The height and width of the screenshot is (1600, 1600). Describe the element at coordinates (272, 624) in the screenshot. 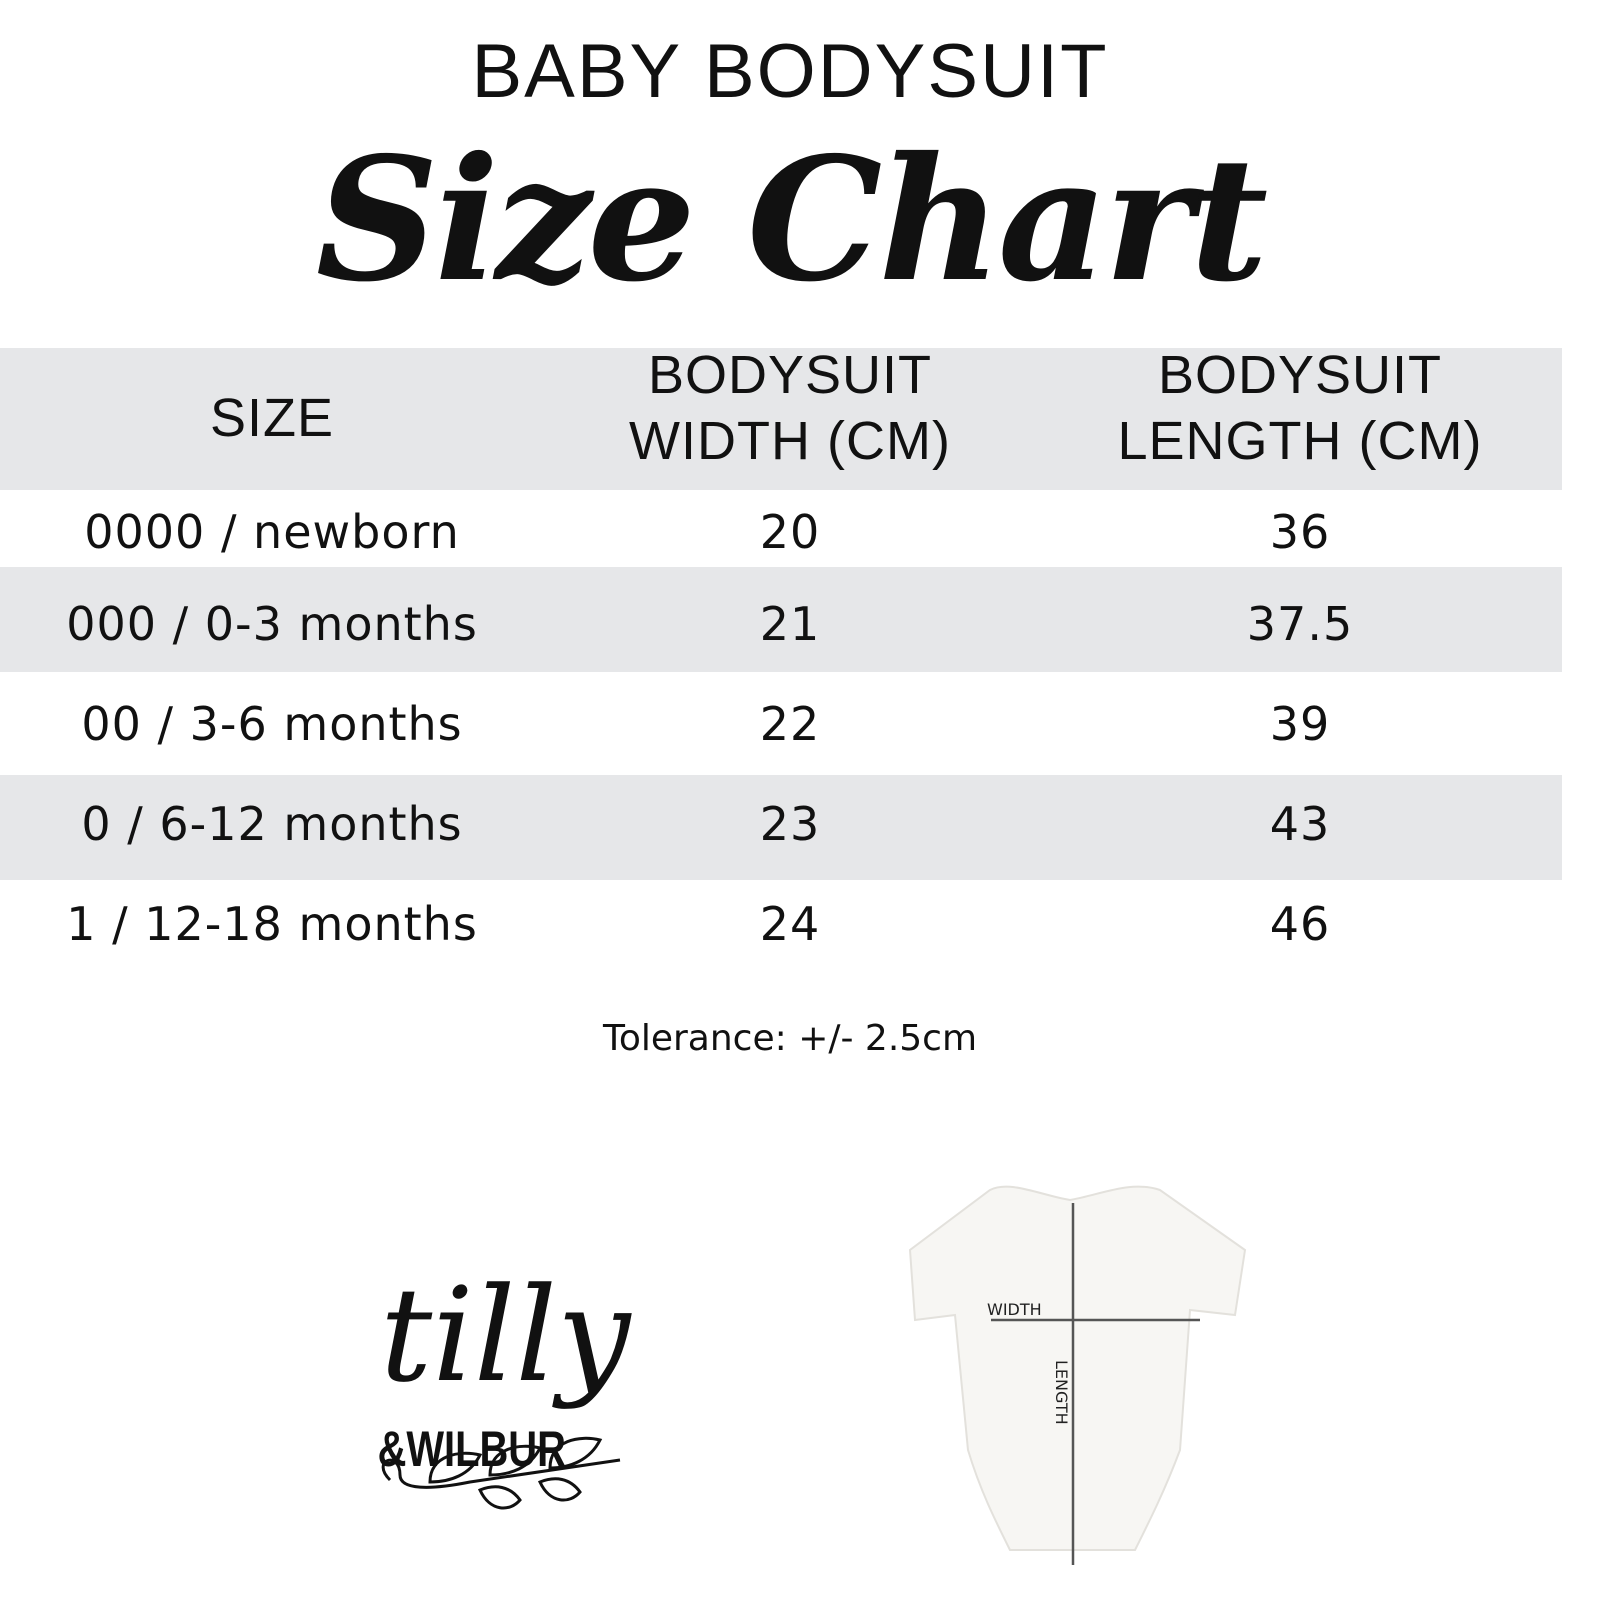

I see `size-cell: 000 / 0-3 months` at that location.